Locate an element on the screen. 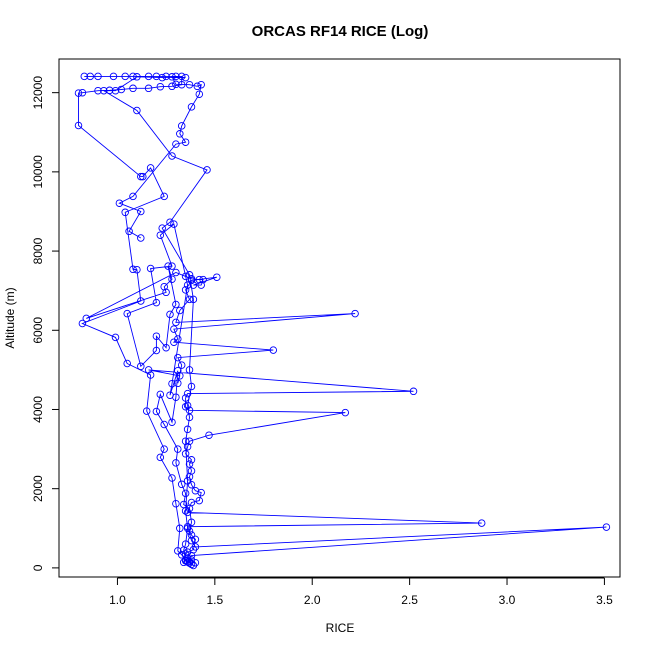 This screenshot has height=650, width=650. chart-title: ORCAS RF14 RICE (Log) is located at coordinates (340, 31).